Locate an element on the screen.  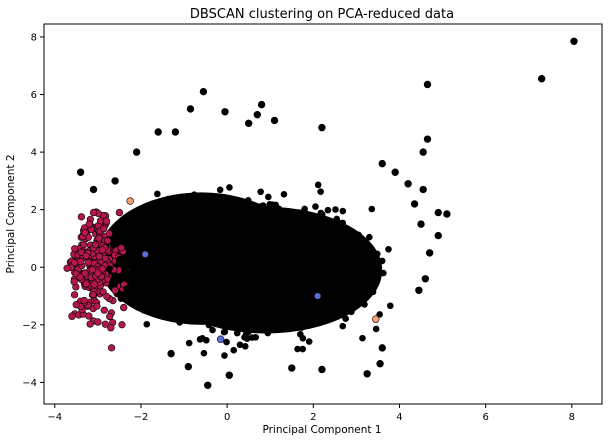
y-tick-label: −2 is located at coordinates (29, 325).